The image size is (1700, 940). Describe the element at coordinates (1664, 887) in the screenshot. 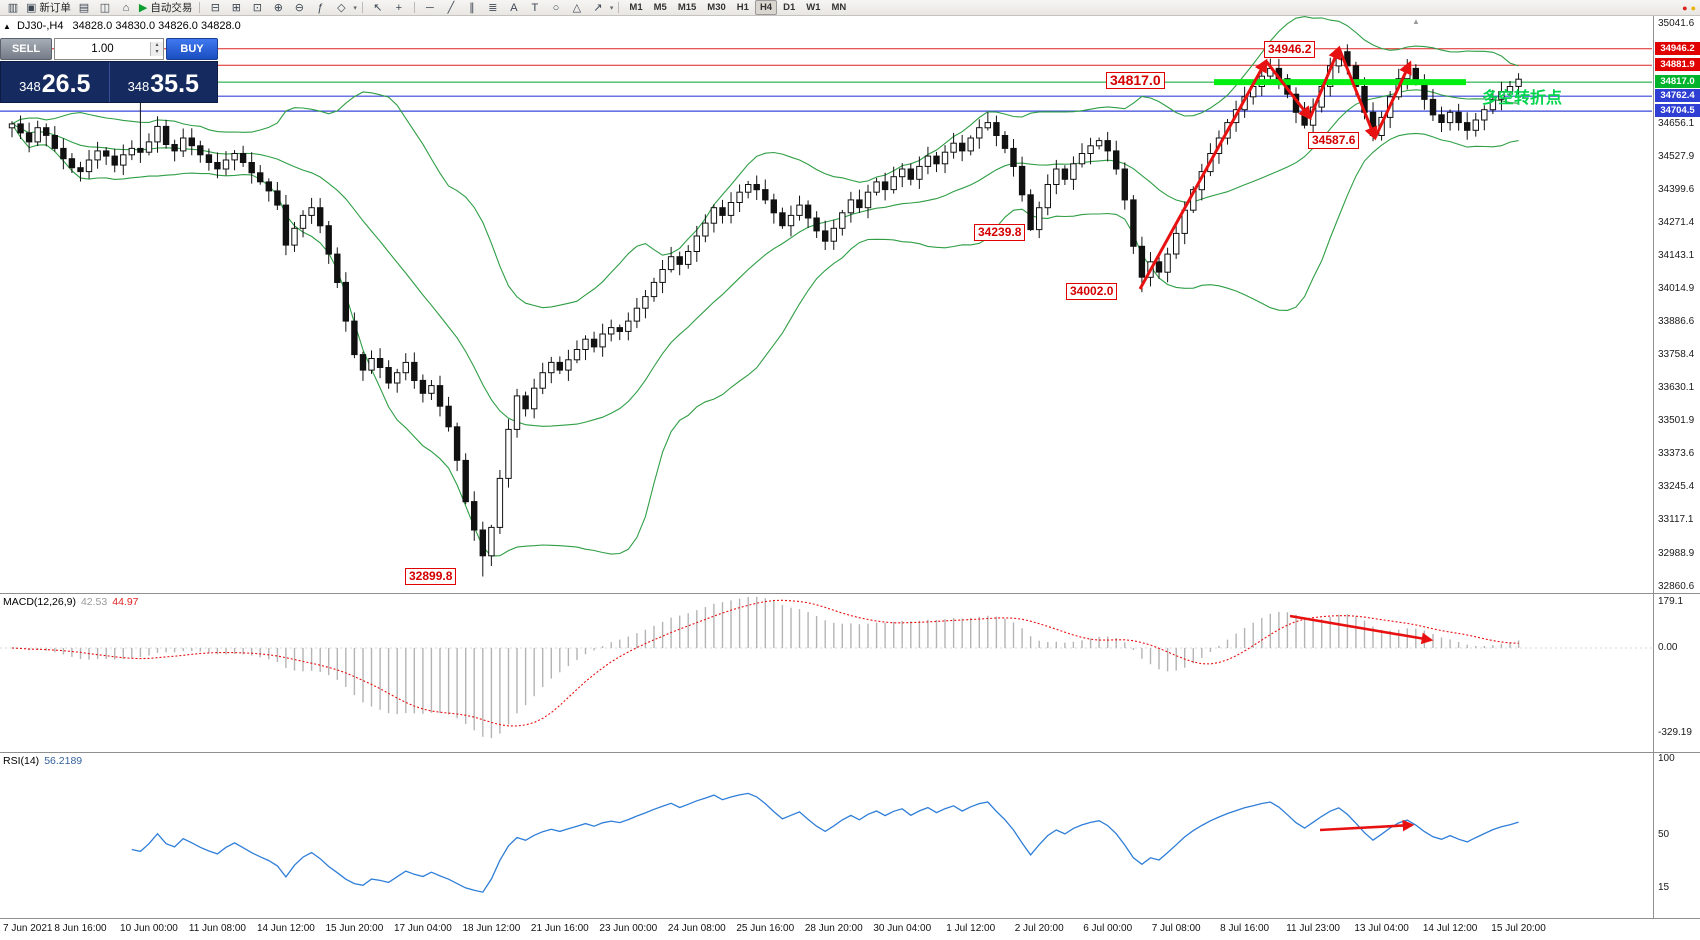

I see `rsi-axis-label: 15` at that location.